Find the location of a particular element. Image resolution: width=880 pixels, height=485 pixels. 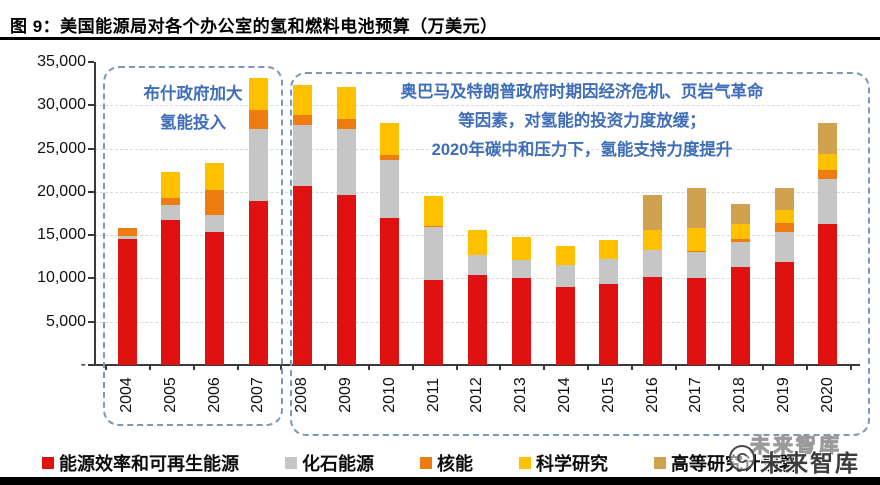

y-axis-label: - is located at coordinates (83, 364).